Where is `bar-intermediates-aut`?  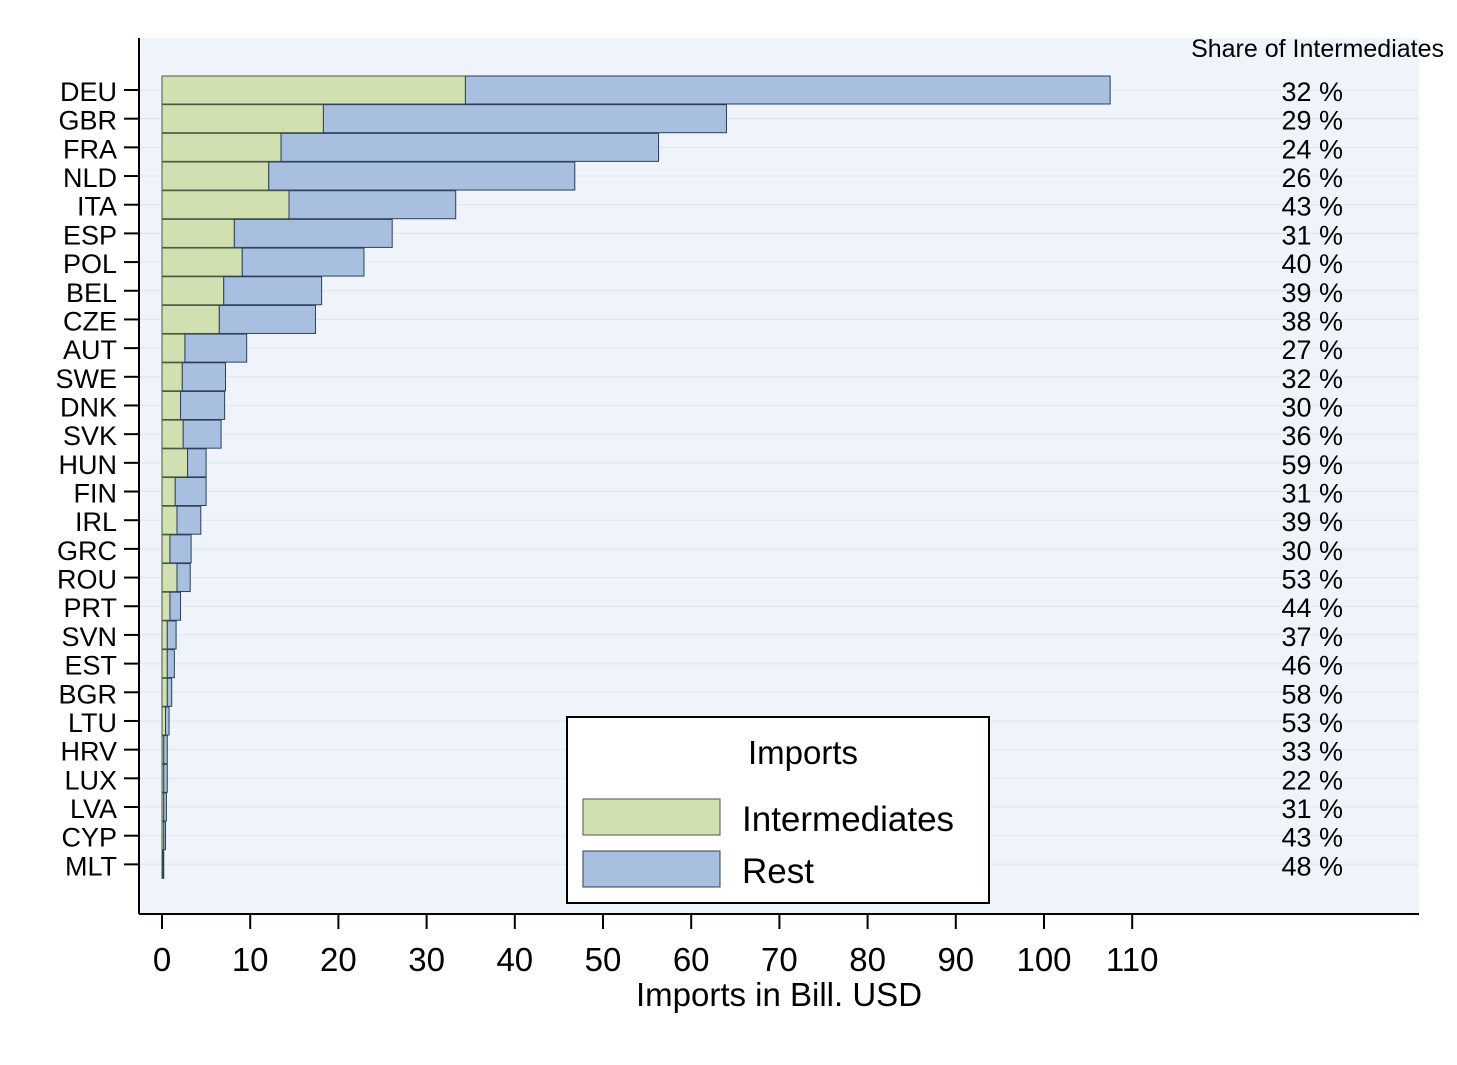 bar-intermediates-aut is located at coordinates (173, 348).